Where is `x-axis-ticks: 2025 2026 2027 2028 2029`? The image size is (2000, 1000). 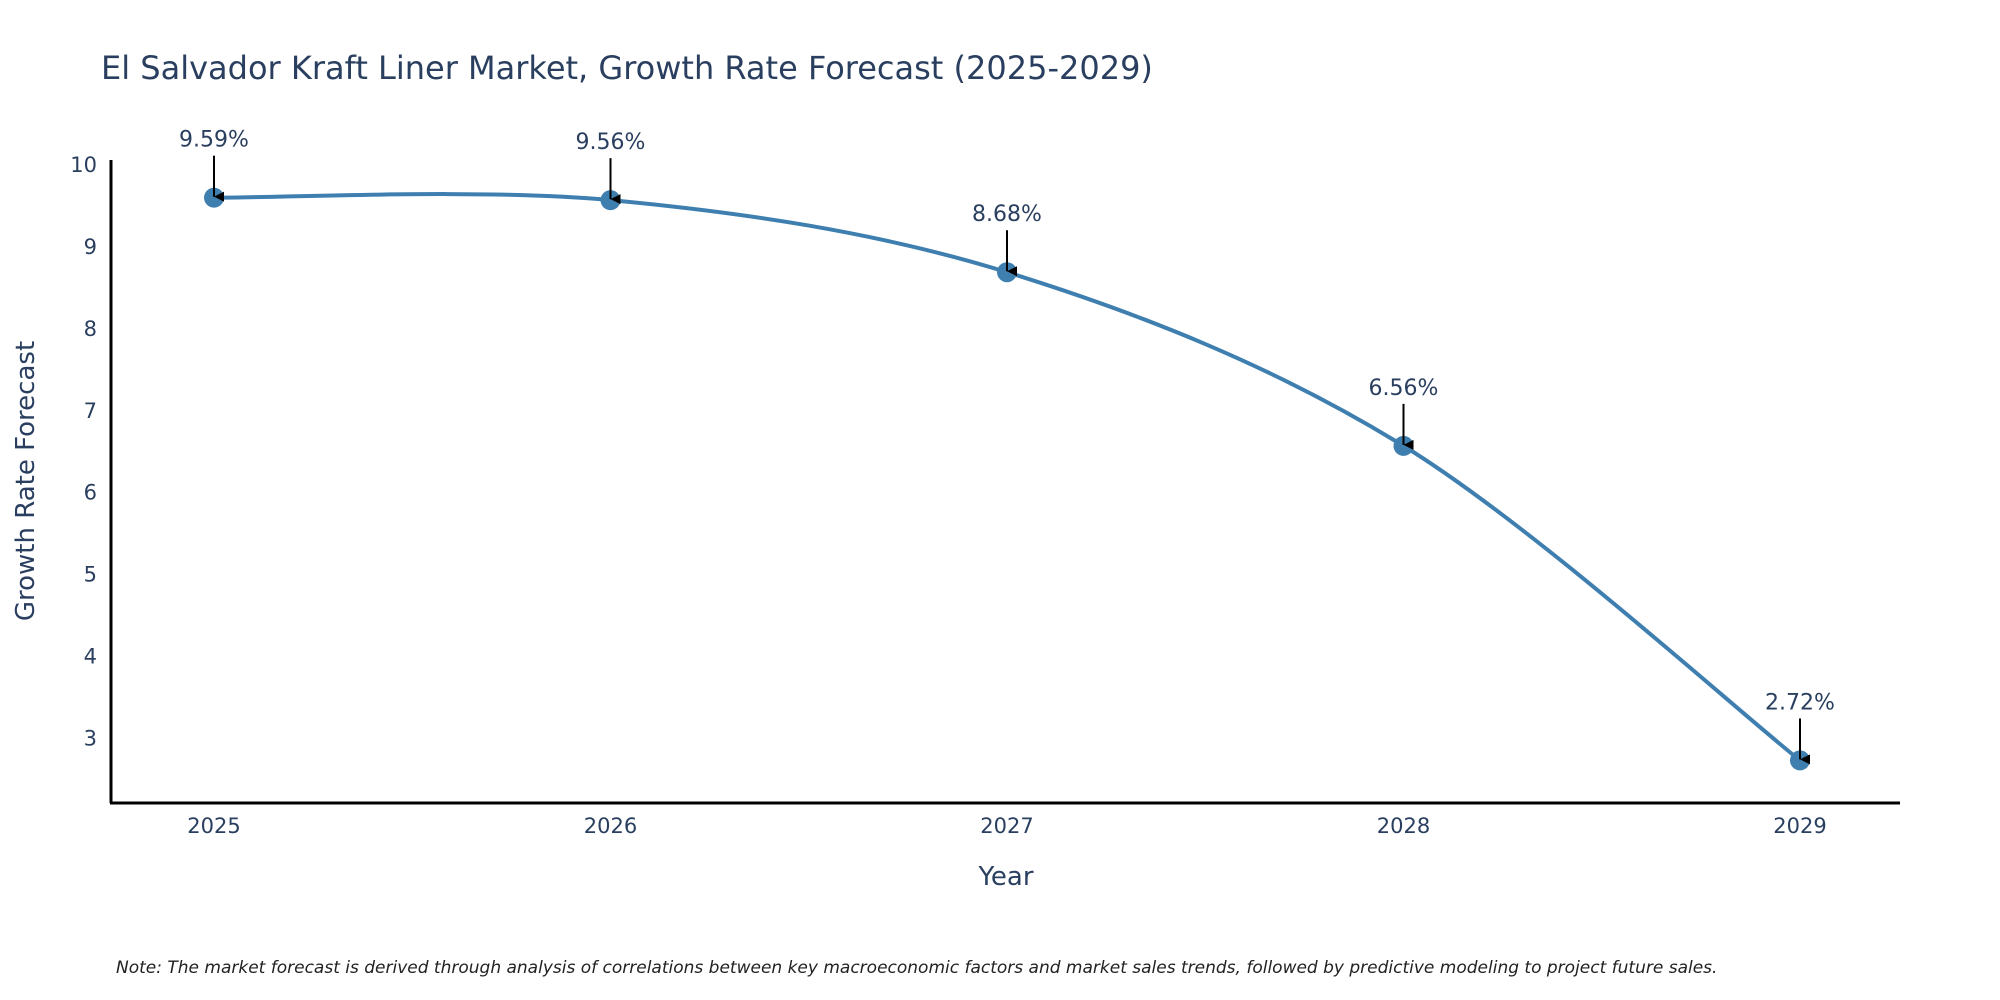
x-axis-ticks: 2025 2026 2027 2028 2029 is located at coordinates (1006, 826).